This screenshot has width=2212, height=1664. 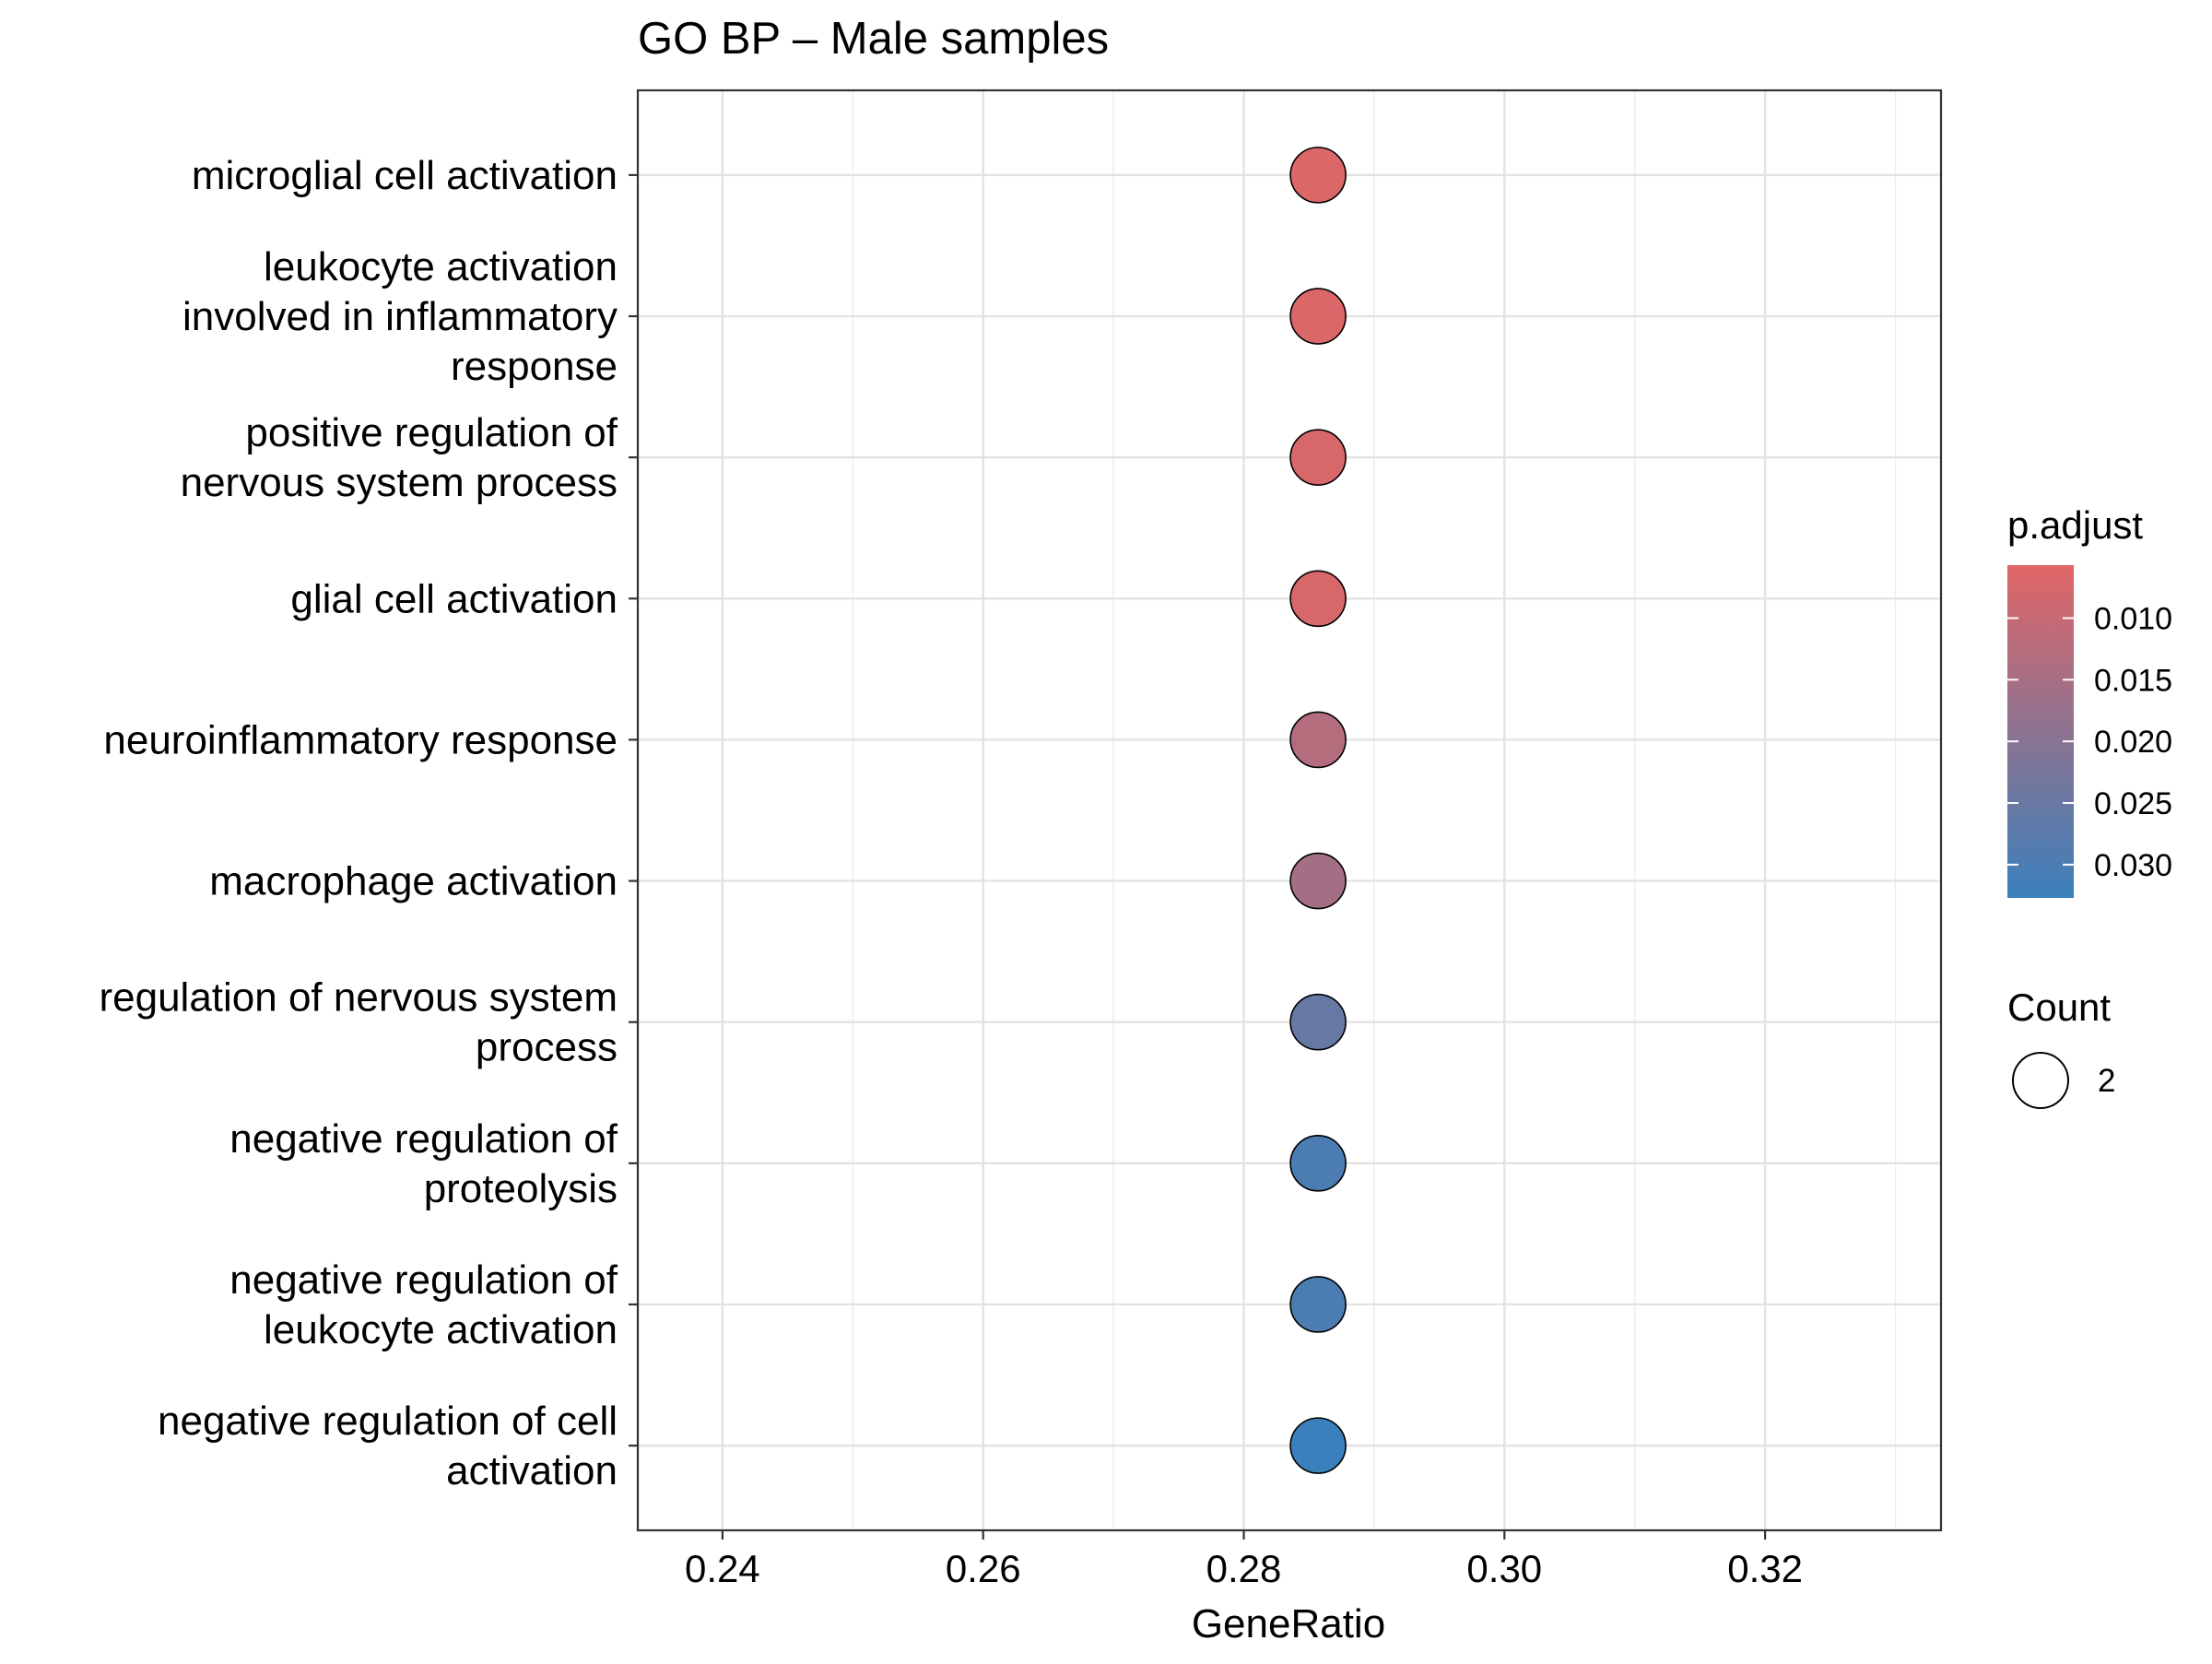 I want to click on x-tick-label: 0.26, so click(x=983, y=1568).